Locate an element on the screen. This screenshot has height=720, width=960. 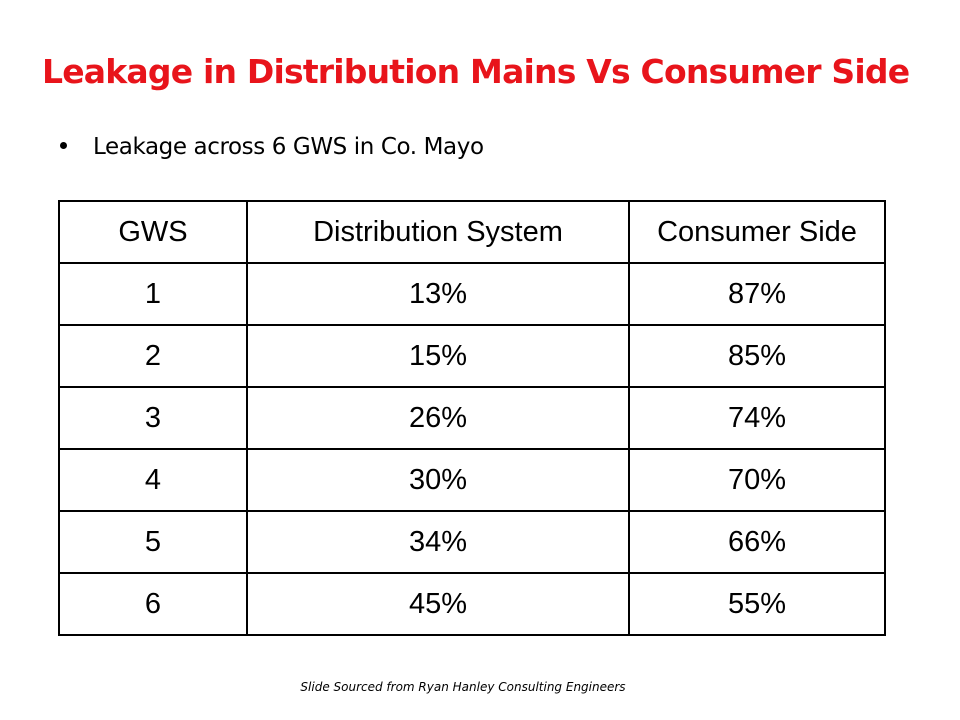
cell-gws: 6 is located at coordinates (153, 604).